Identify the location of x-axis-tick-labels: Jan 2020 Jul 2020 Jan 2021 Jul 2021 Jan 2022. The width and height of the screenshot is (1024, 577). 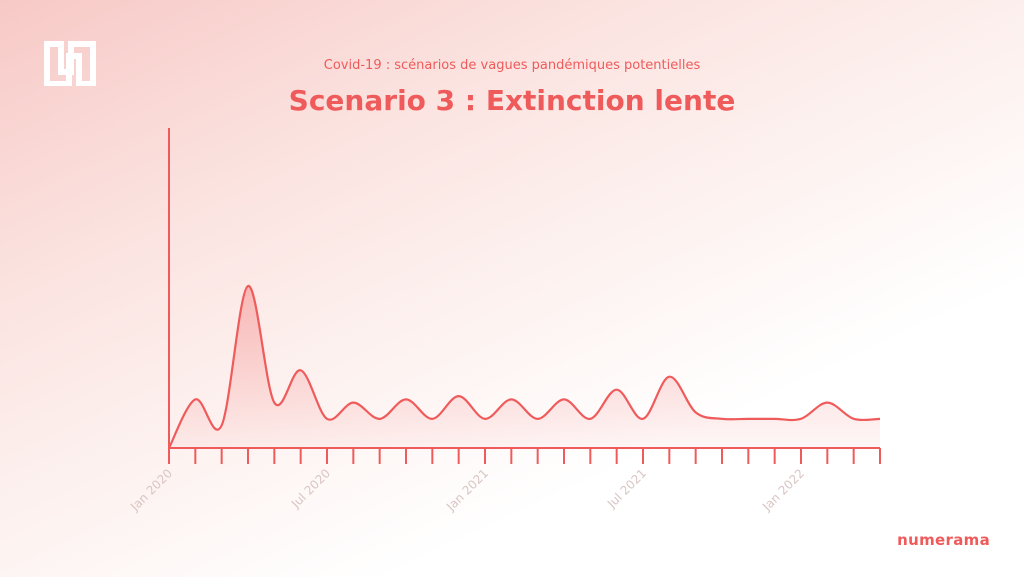
(467, 490).